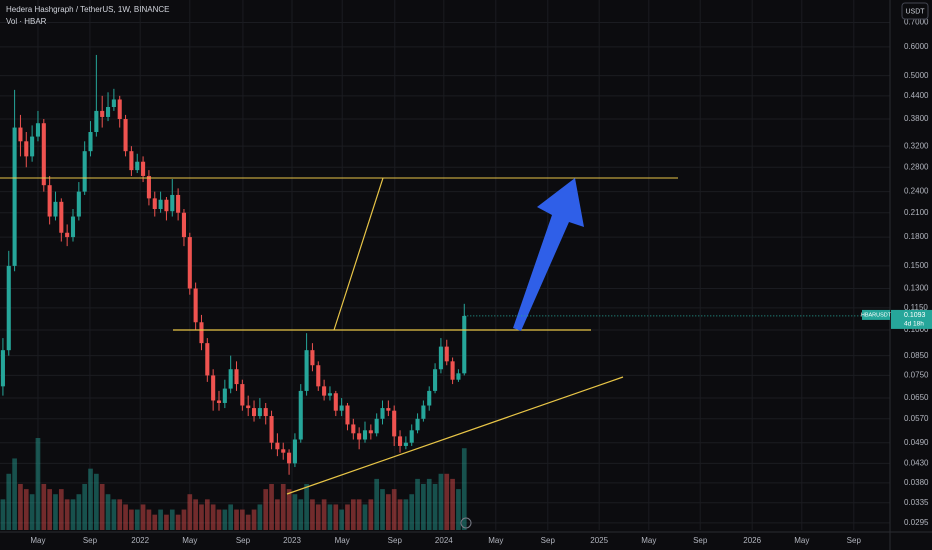  Describe the element at coordinates (915, 315) in the screenshot. I see `last-price-label: 0.1093` at that location.